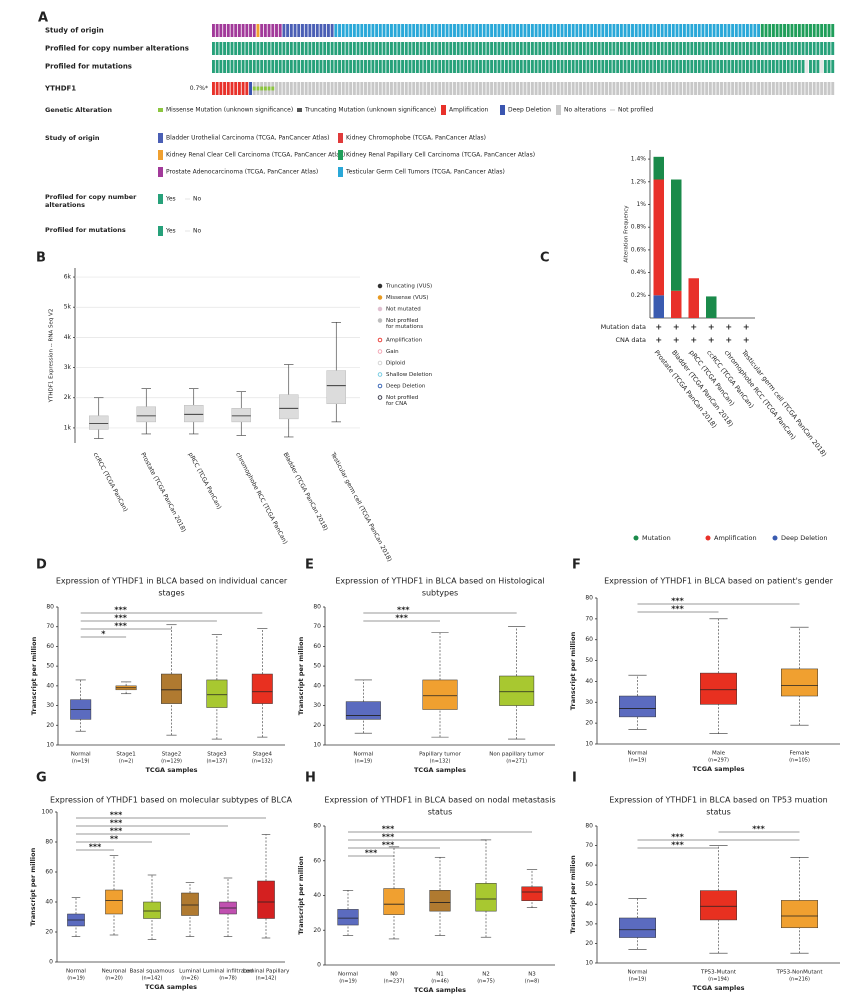  Describe the element at coordinates (406, 387) in the screenshot. I see `legend-label: Deep Deletion` at that location.